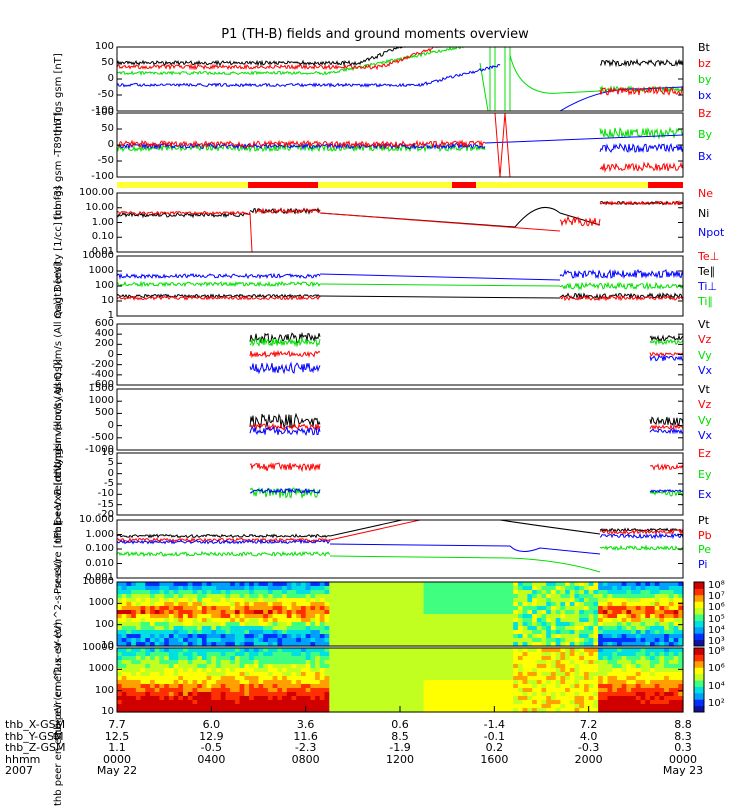  I want to click on colorbar-cell, so click(699, 643).